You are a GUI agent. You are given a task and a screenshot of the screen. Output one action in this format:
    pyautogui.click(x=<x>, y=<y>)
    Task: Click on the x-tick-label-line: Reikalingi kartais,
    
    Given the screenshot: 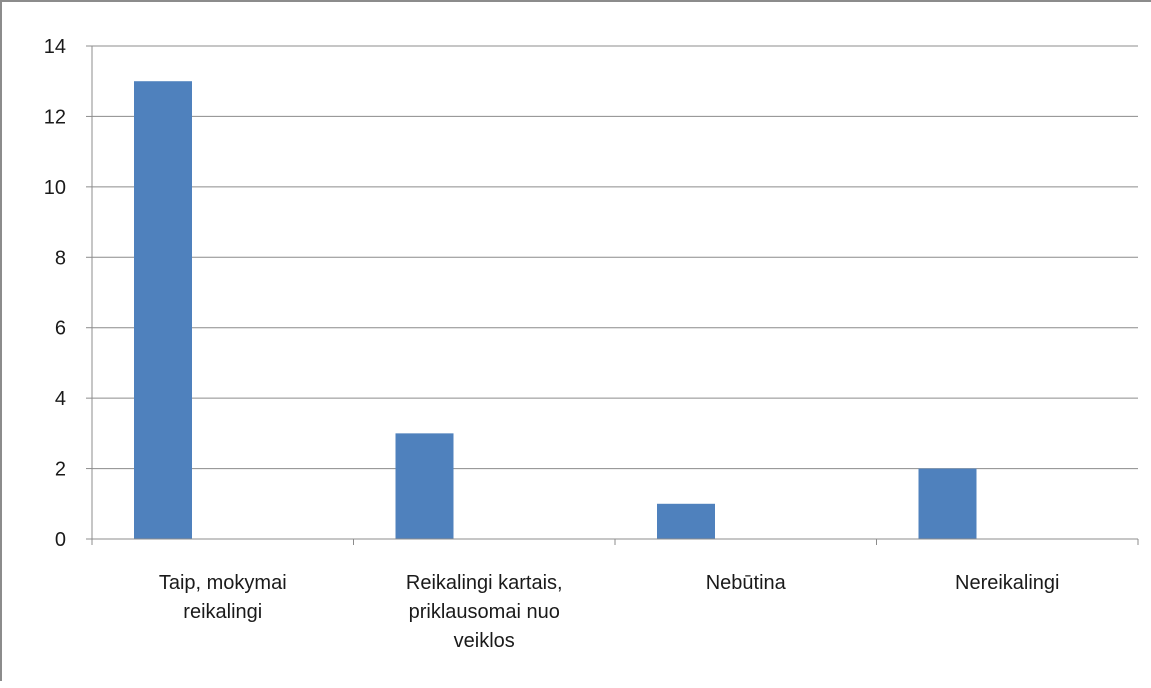 What is the action you would take?
    pyautogui.click(x=484, y=583)
    